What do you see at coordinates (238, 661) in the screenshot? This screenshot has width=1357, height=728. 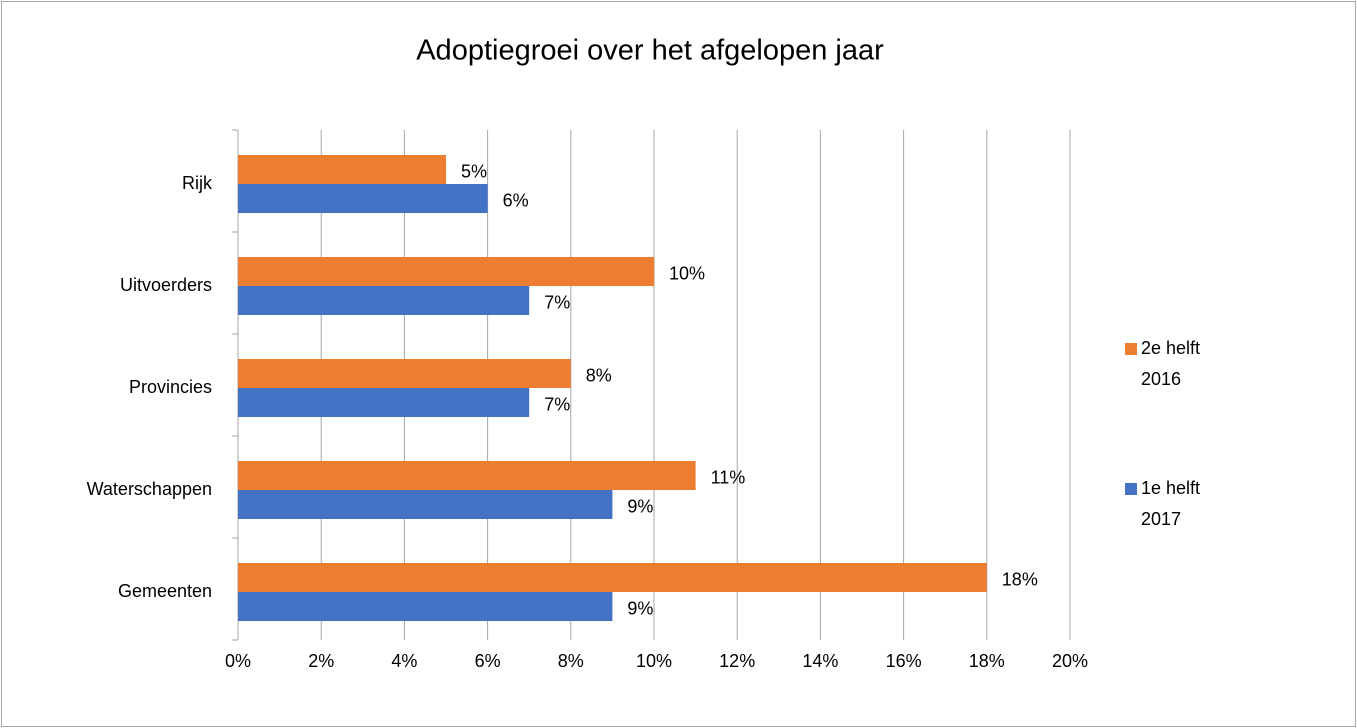 I see `x-tick-label: 0%` at bounding box center [238, 661].